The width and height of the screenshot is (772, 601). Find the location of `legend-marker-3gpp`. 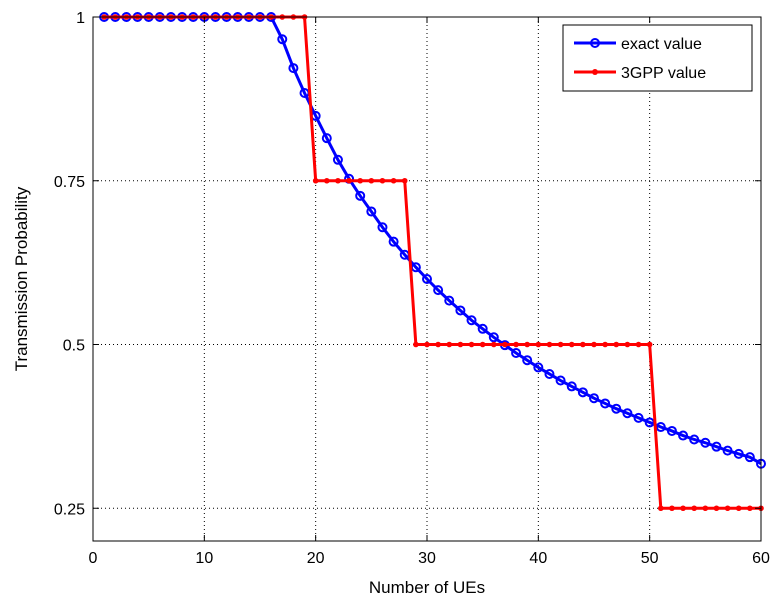

legend-marker-3gpp is located at coordinates (595, 72).